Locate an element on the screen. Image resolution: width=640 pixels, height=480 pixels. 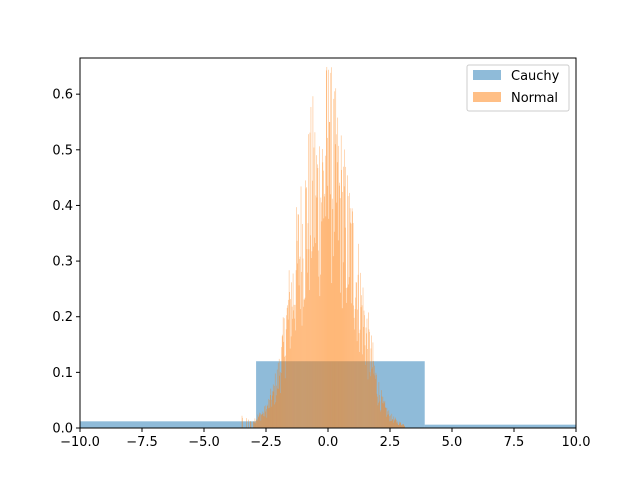
legend: Cauchy Normal is located at coordinates (518, 88).